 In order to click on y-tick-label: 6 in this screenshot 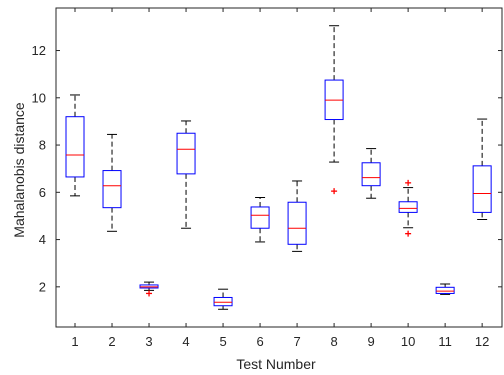, I will do `click(42, 192)`.